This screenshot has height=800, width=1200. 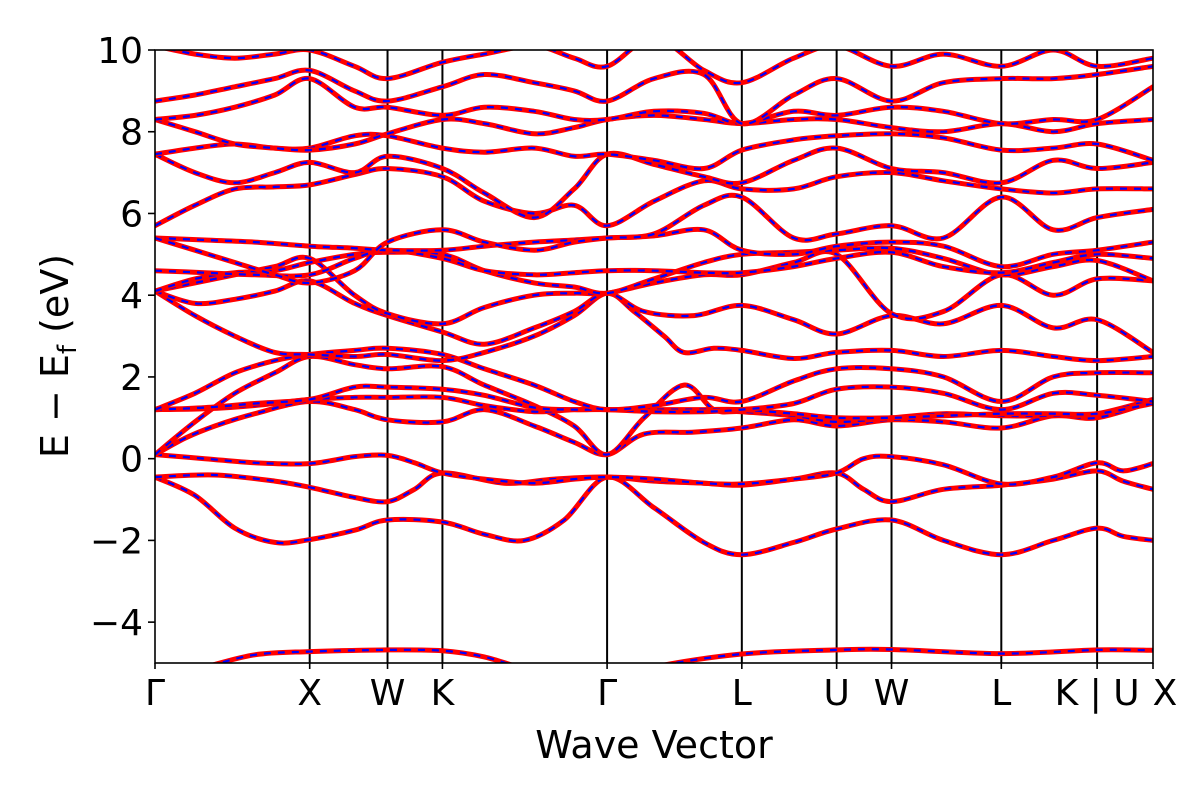 What do you see at coordinates (654, 263) in the screenshot?
I see `band-13-dashed` at bounding box center [654, 263].